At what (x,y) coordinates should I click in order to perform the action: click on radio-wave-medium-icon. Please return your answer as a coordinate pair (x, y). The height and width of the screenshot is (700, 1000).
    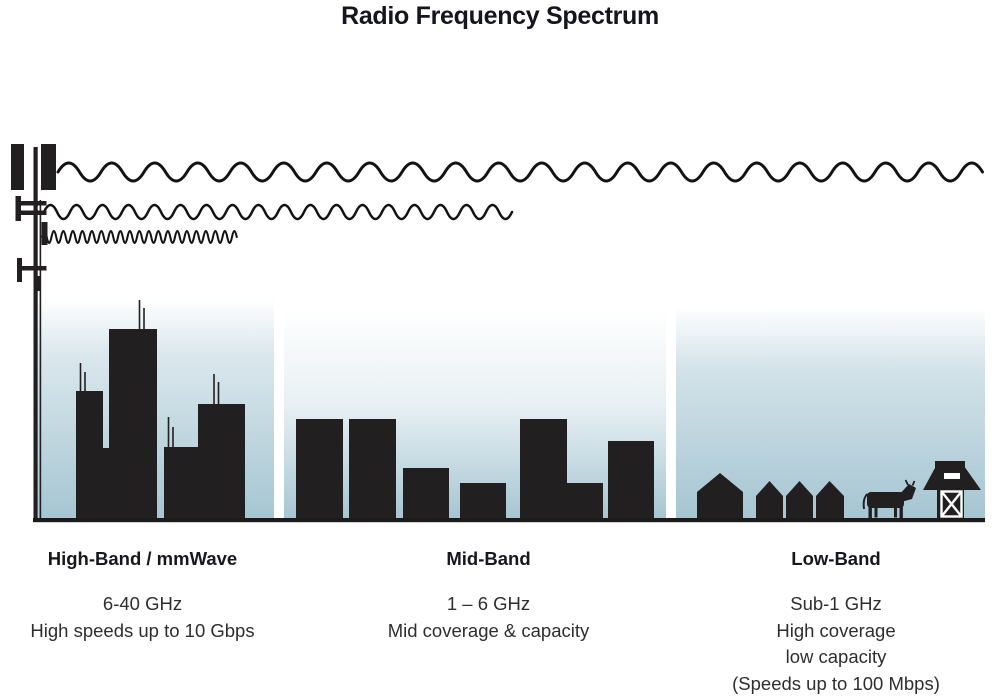
    Looking at the image, I should click on (278, 212).